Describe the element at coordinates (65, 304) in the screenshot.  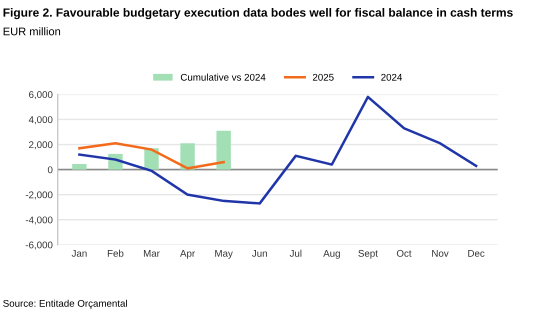
I see `source-note: Source: Entitade Orçamental` at that location.